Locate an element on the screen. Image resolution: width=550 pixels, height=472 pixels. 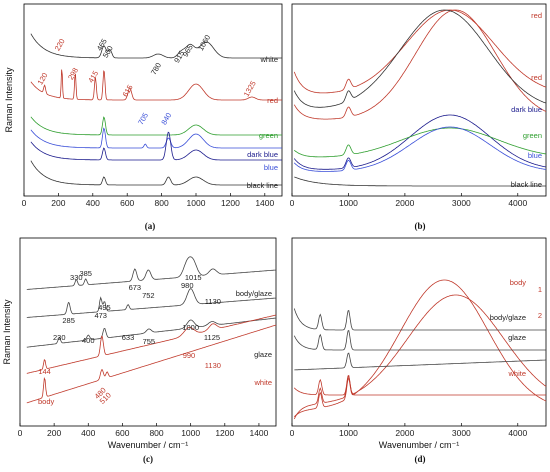
peak-annotation: 385 is located at coordinates (85, 273).